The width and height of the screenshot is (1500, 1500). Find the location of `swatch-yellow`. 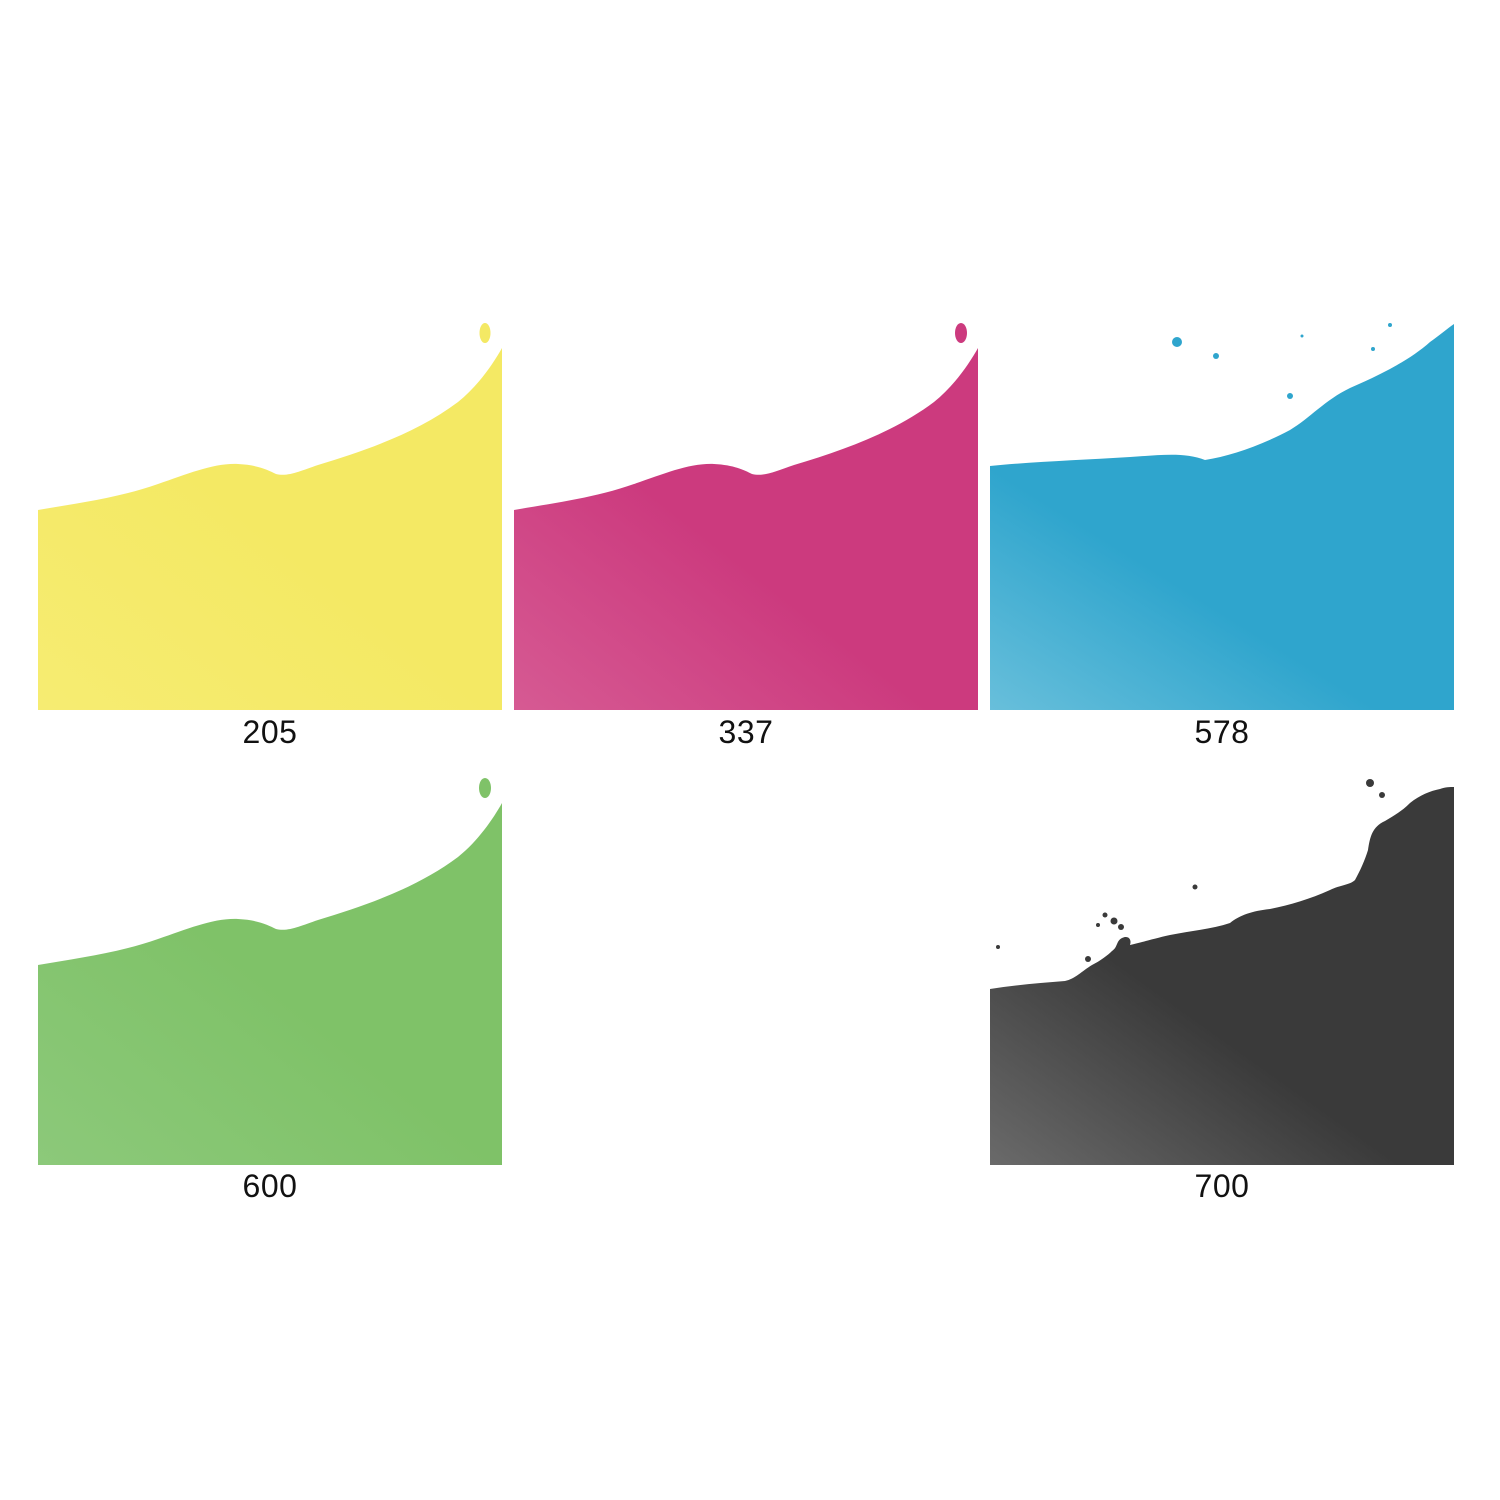

swatch-yellow is located at coordinates (270, 515).